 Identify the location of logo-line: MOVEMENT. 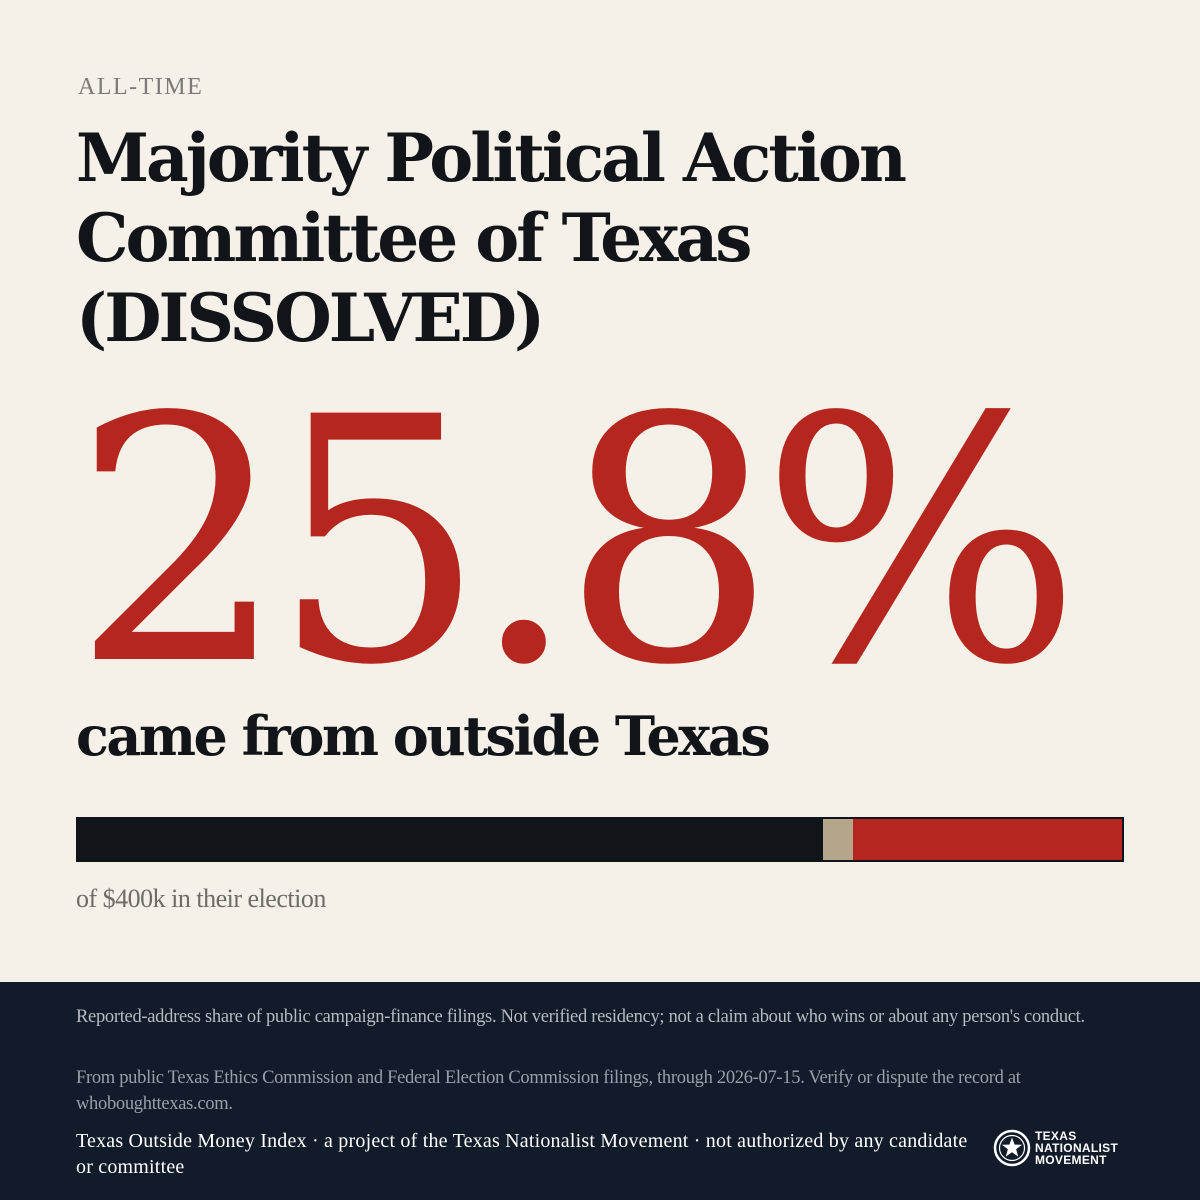
(1071, 1160).